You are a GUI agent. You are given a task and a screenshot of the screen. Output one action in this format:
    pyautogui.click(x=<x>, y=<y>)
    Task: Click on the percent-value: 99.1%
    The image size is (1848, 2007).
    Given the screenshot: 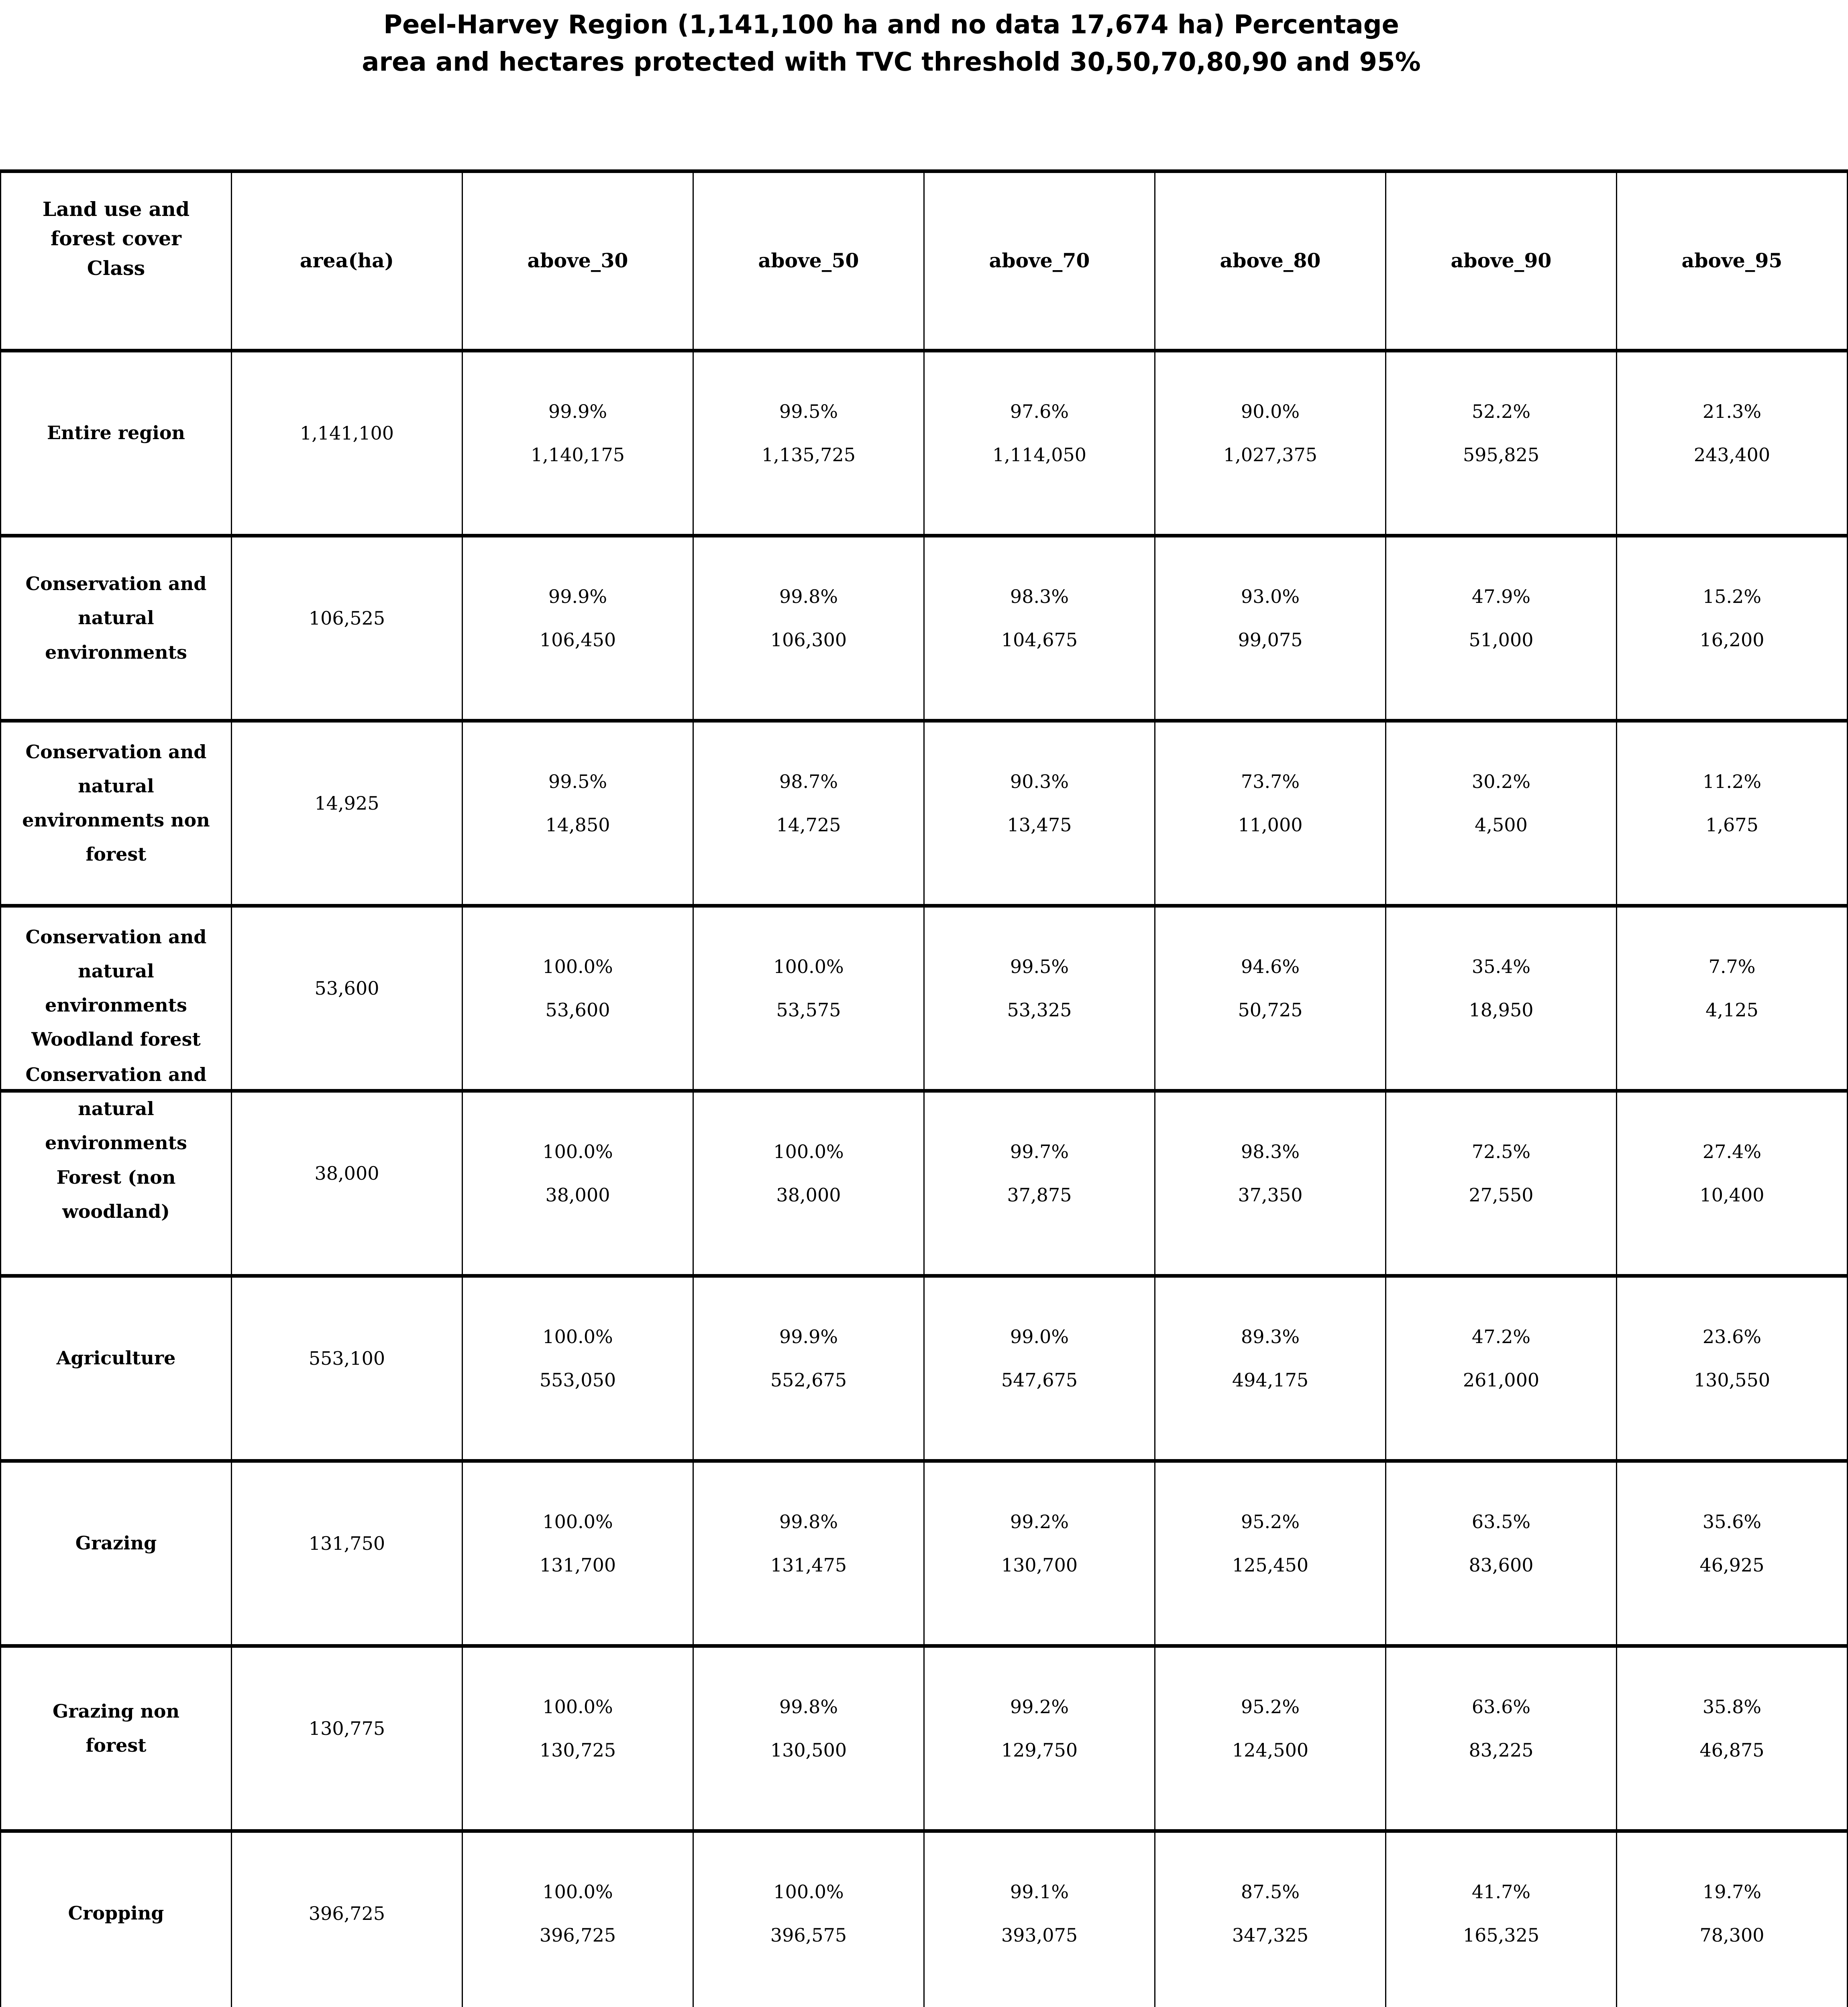 What is the action you would take?
    pyautogui.click(x=1039, y=1892)
    